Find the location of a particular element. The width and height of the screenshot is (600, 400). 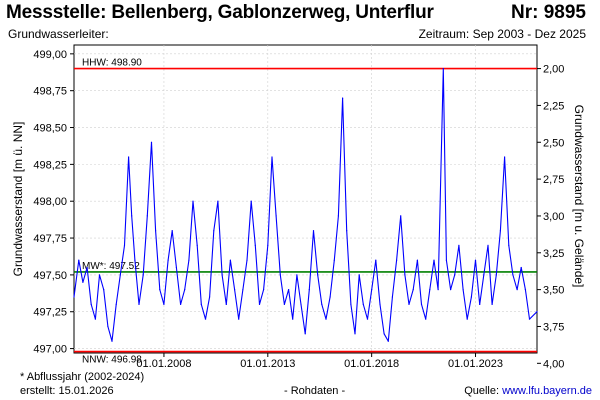

y-tick-label-left: 499,00 is located at coordinates (50, 55).